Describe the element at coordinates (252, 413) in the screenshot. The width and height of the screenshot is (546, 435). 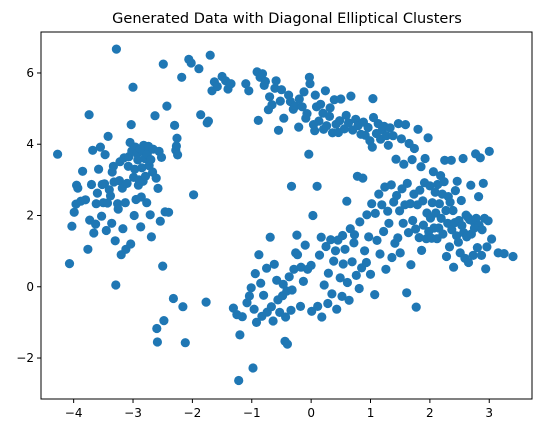
I see `x-tick-label: −1` at that location.